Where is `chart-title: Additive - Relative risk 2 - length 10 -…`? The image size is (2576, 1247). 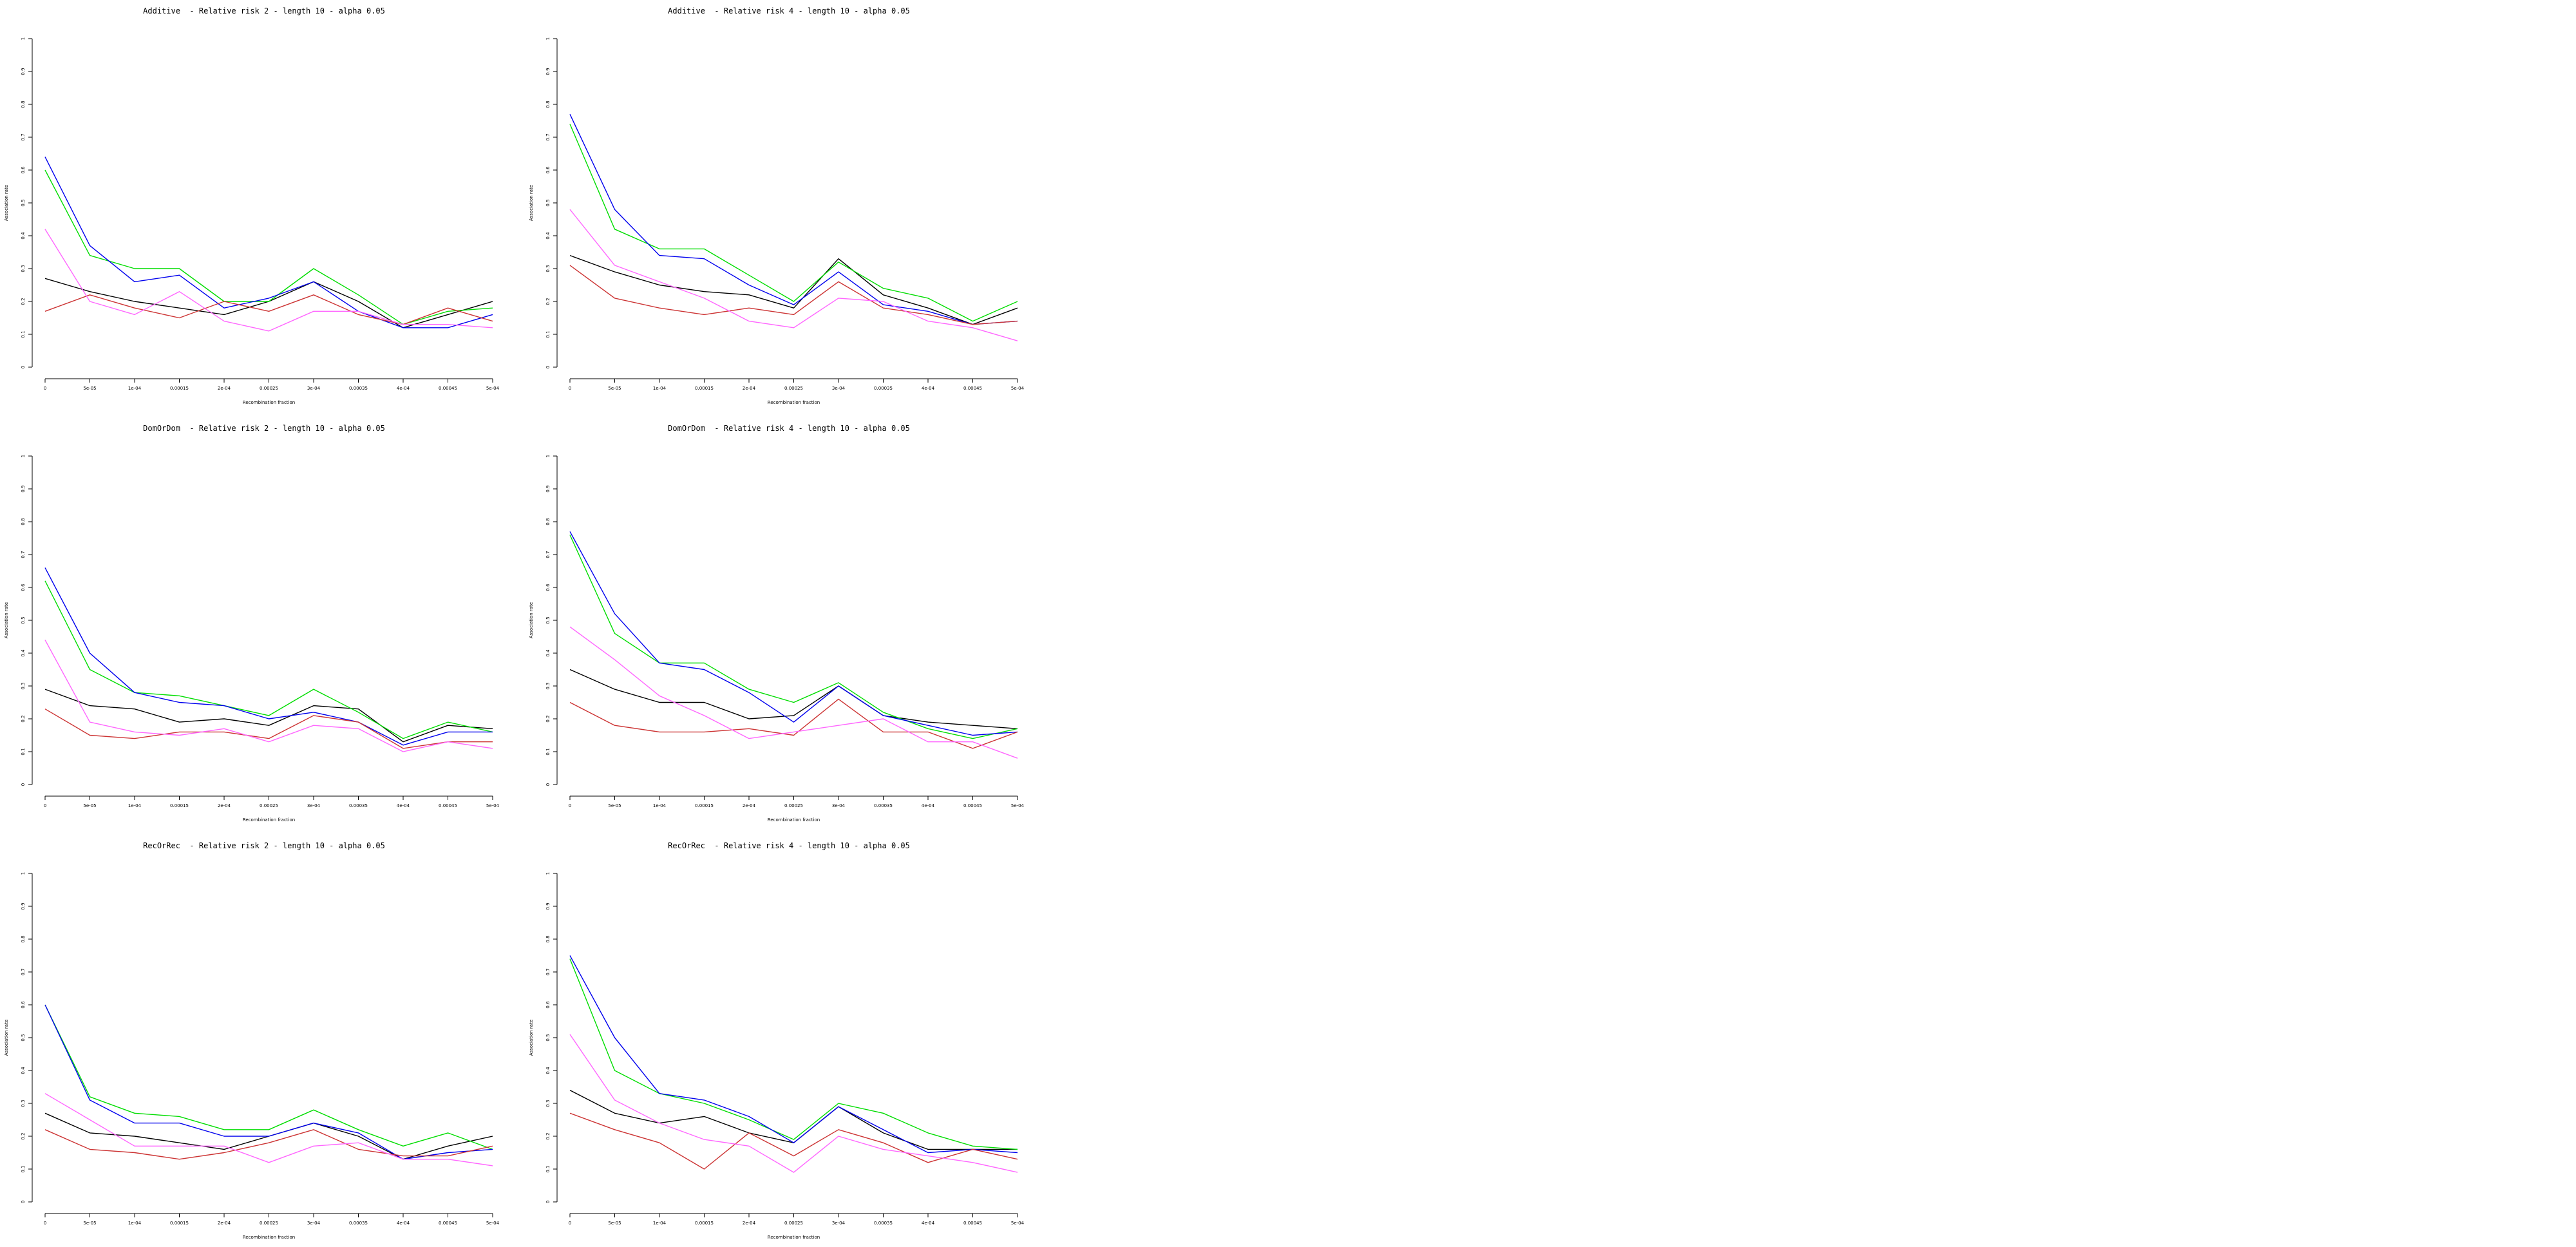
chart-title: Additive - Relative risk 2 - length 10 -… is located at coordinates (264, 10).